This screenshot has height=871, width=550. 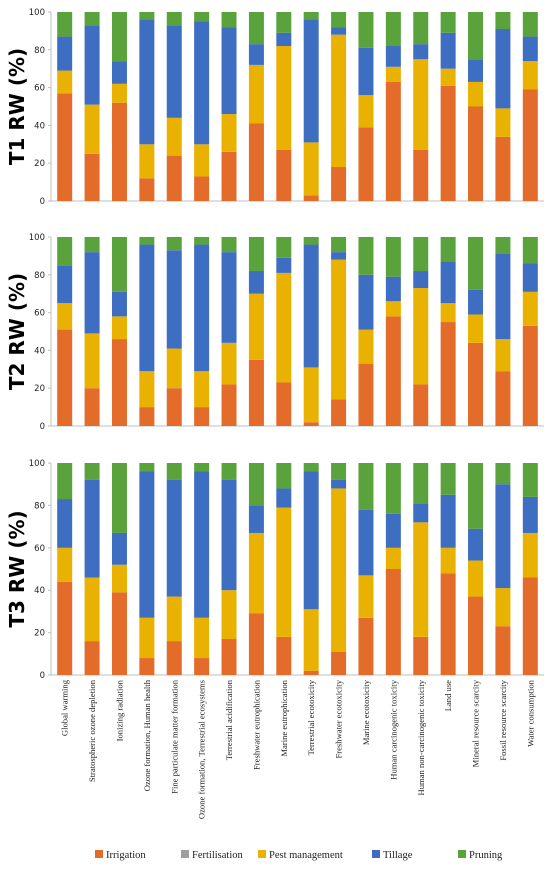 What do you see at coordinates (262, 854) in the screenshot?
I see `legend-swatch-pest-management` at bounding box center [262, 854].